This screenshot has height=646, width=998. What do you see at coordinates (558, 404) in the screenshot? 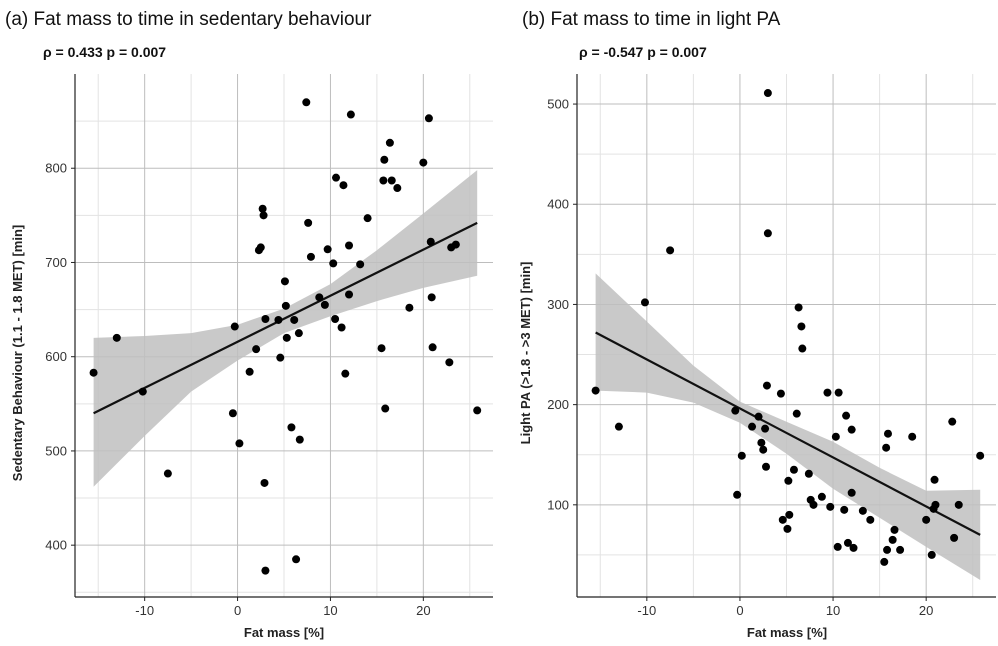
I see `y-tick-label: 200` at bounding box center [558, 404].